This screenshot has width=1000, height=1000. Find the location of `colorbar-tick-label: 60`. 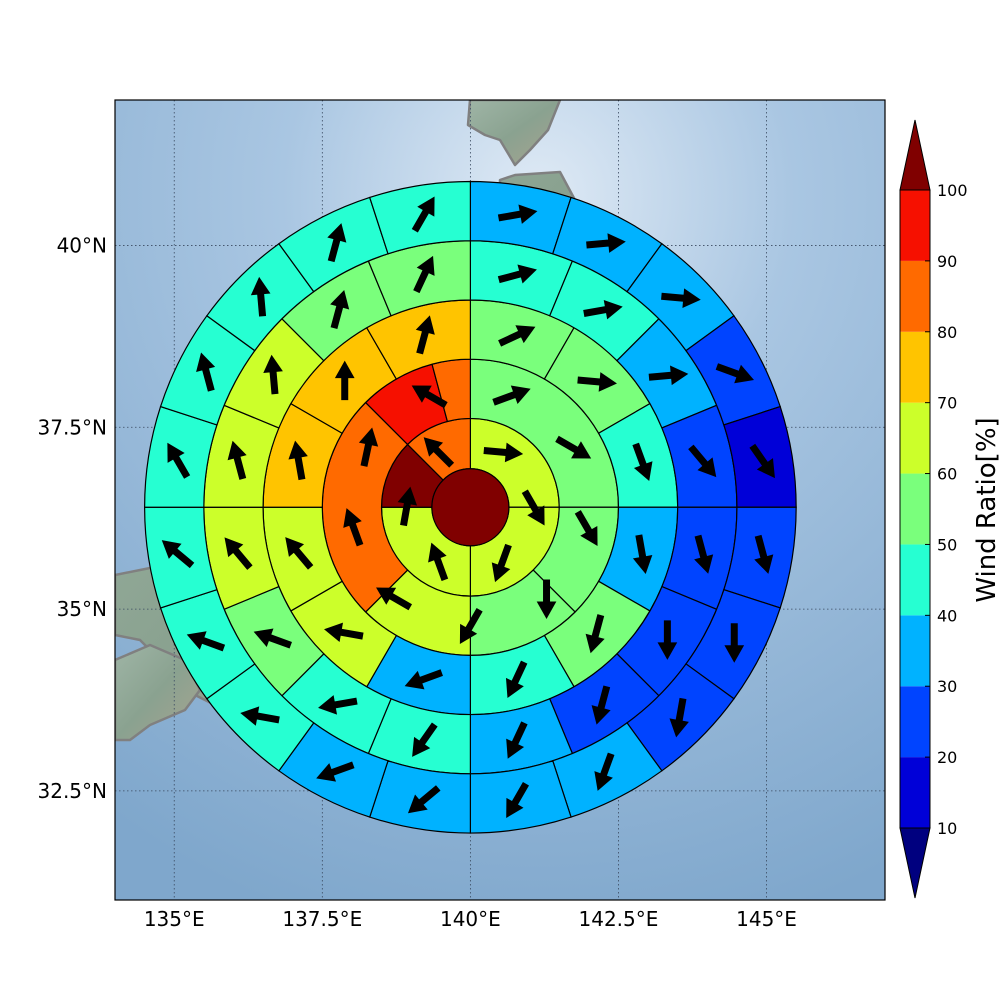

colorbar-tick-label: 60 is located at coordinates (947, 474).